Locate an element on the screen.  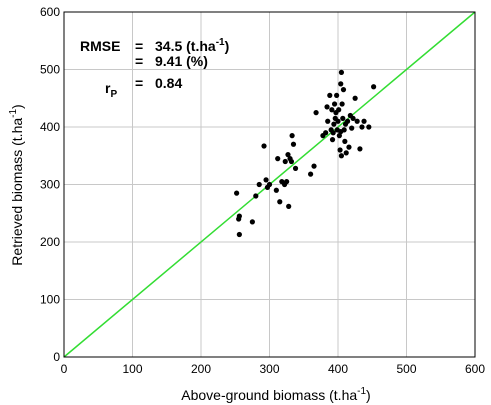
y-axis-label: Retrieved biomass (t.ha-1) is located at coordinates (16, 184).